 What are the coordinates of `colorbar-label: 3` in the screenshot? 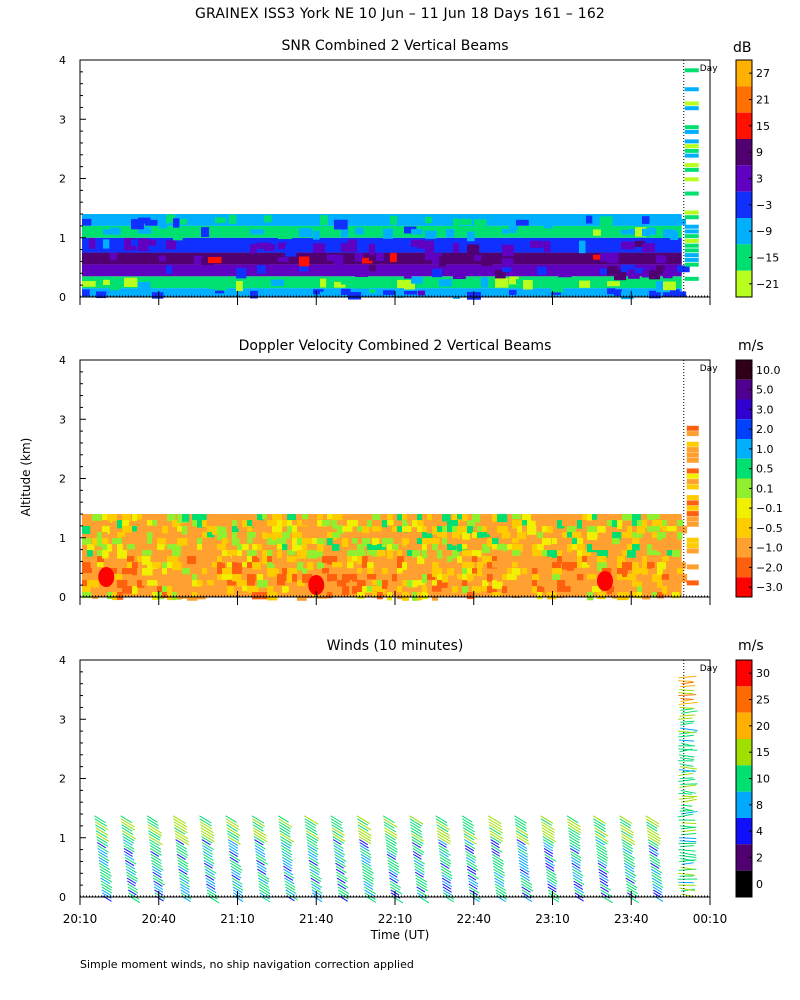 It's located at (759, 179).